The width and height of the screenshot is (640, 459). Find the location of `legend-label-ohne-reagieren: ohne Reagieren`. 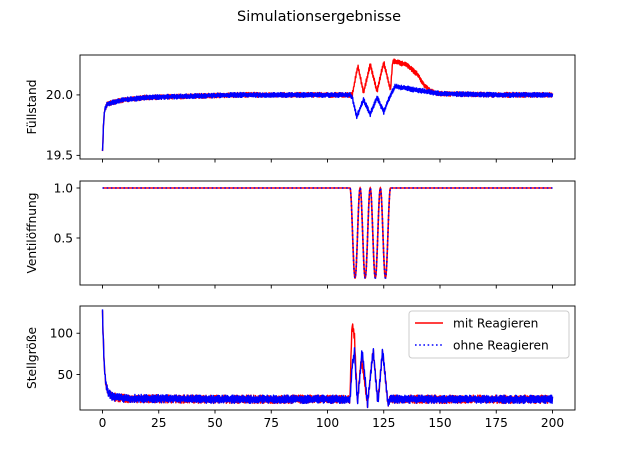

legend-label-ohne-reagieren: ohne Reagieren is located at coordinates (501, 346).